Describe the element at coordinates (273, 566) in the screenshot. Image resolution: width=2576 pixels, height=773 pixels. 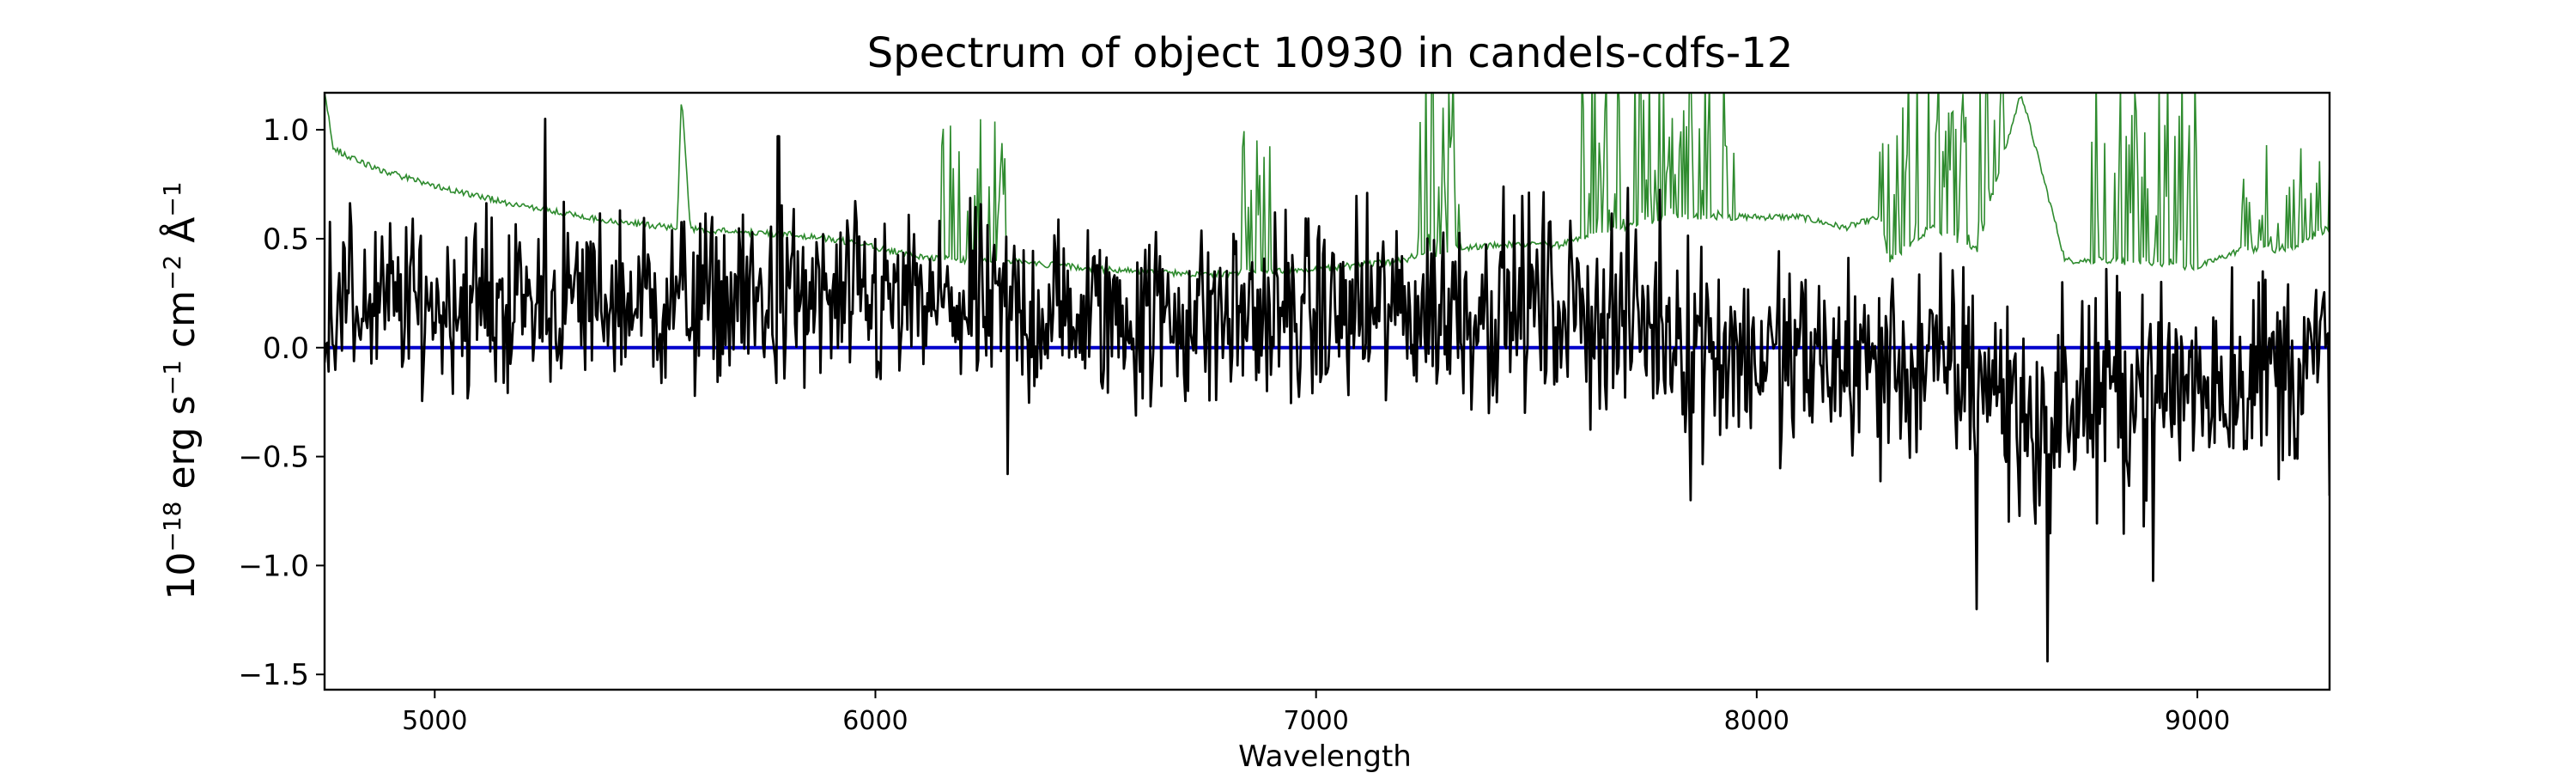
I see `y-tick-label: −1.0` at that location.